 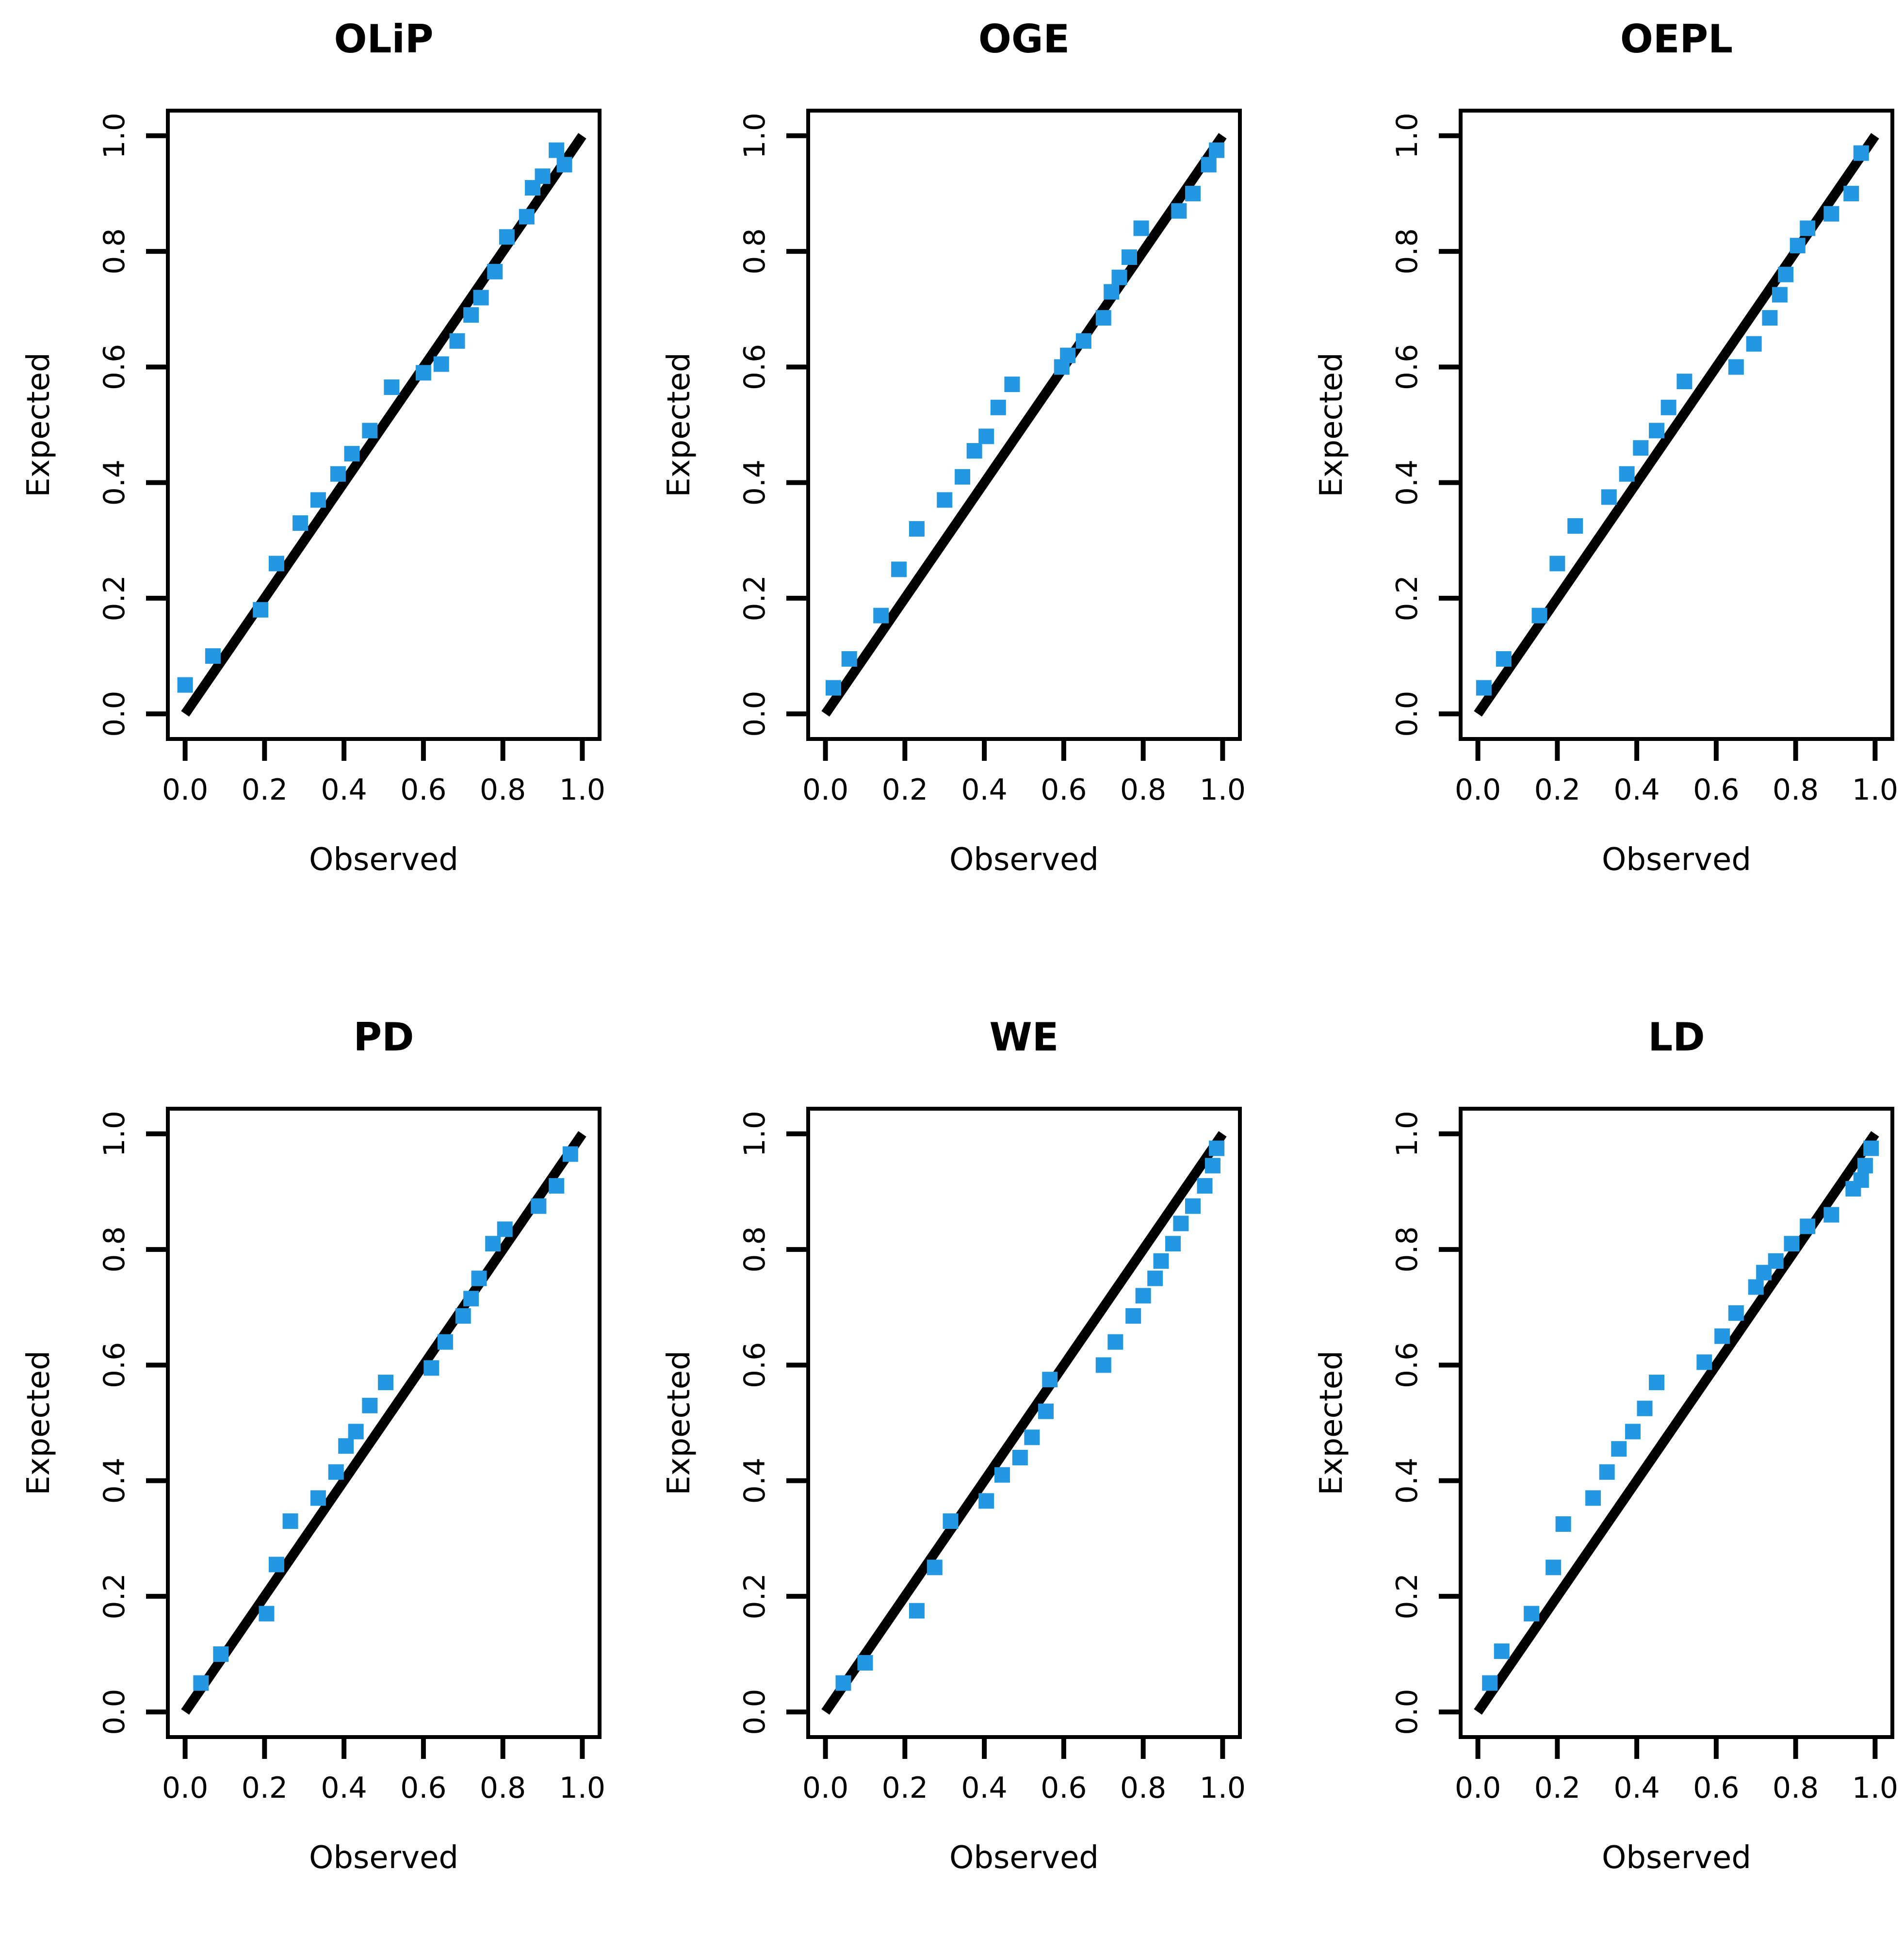 What do you see at coordinates (679, 425) in the screenshot?
I see `y-axis-label: Expected` at bounding box center [679, 425].